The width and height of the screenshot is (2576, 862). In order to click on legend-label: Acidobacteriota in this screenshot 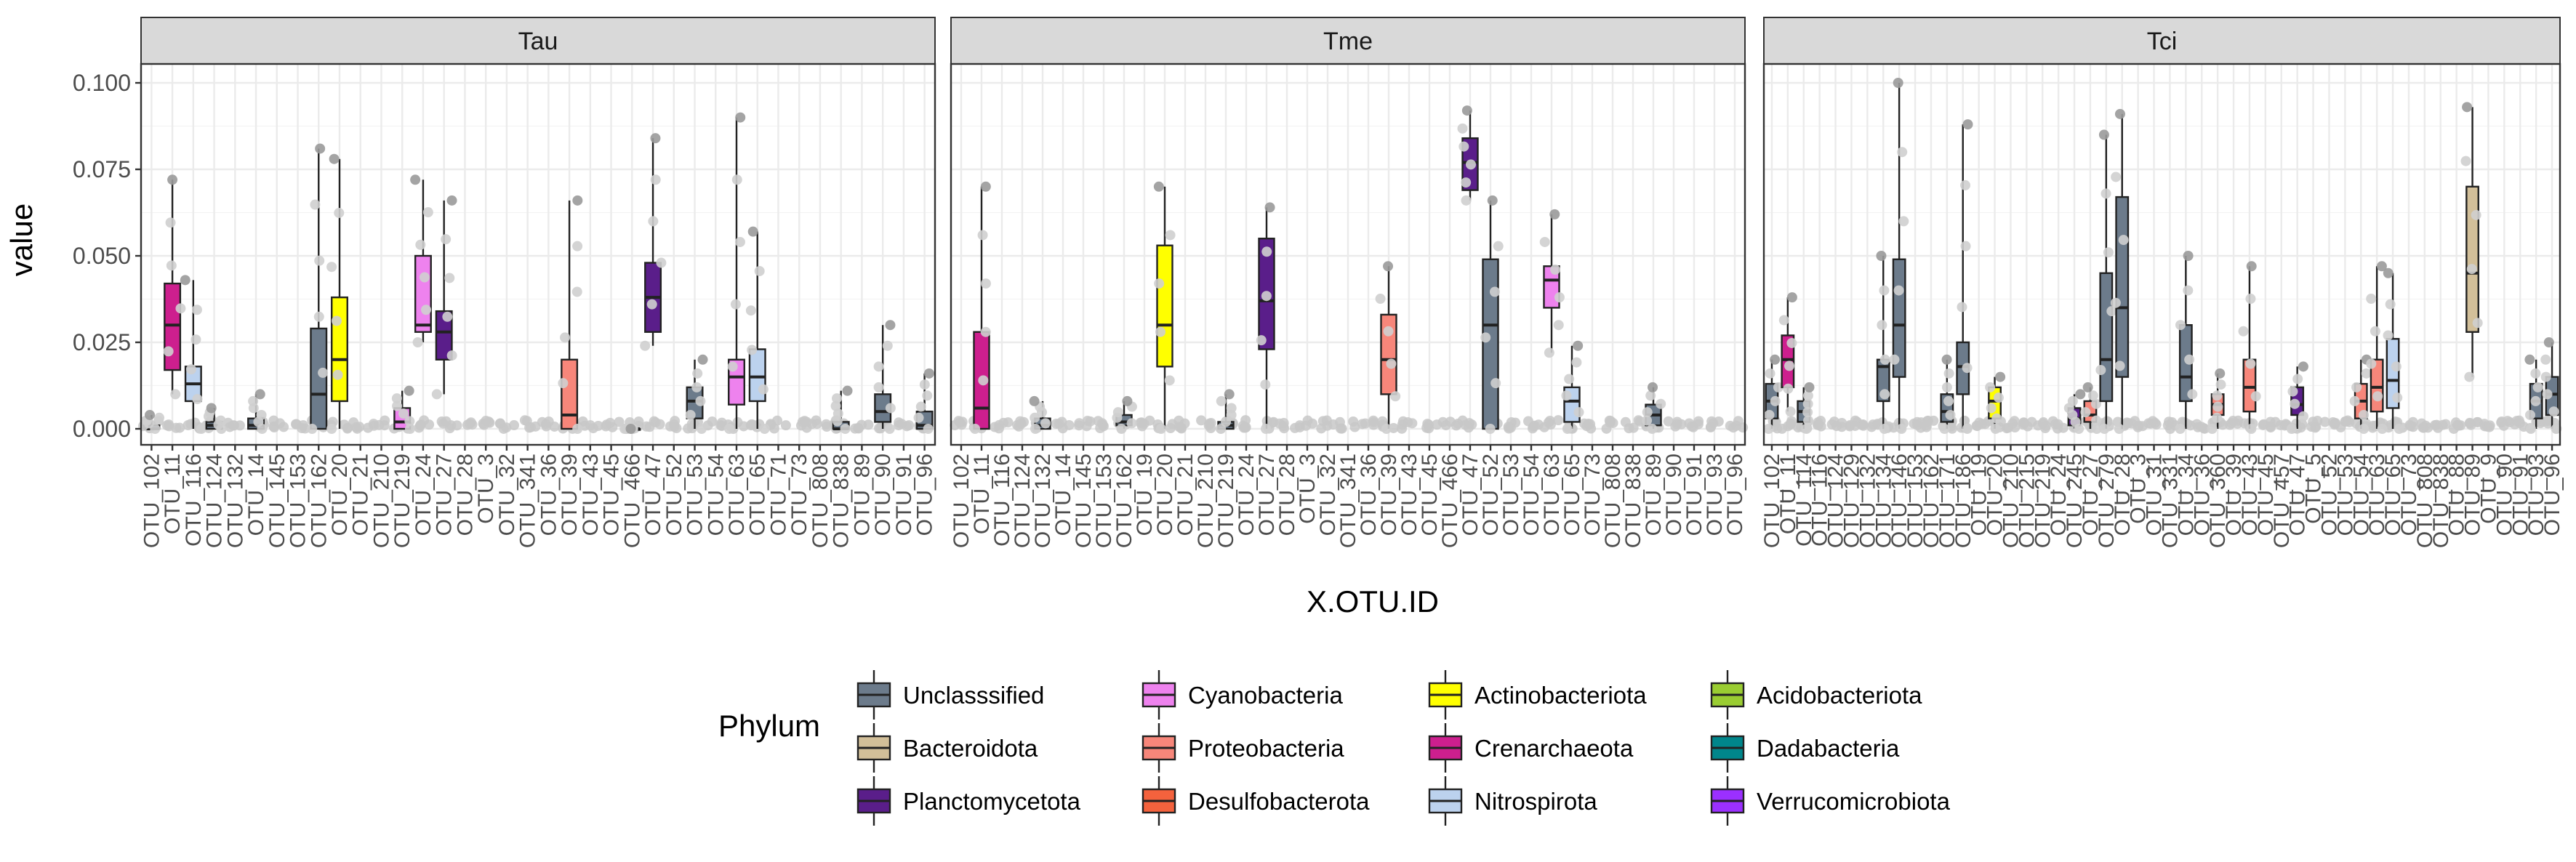, I will do `click(1839, 695)`.